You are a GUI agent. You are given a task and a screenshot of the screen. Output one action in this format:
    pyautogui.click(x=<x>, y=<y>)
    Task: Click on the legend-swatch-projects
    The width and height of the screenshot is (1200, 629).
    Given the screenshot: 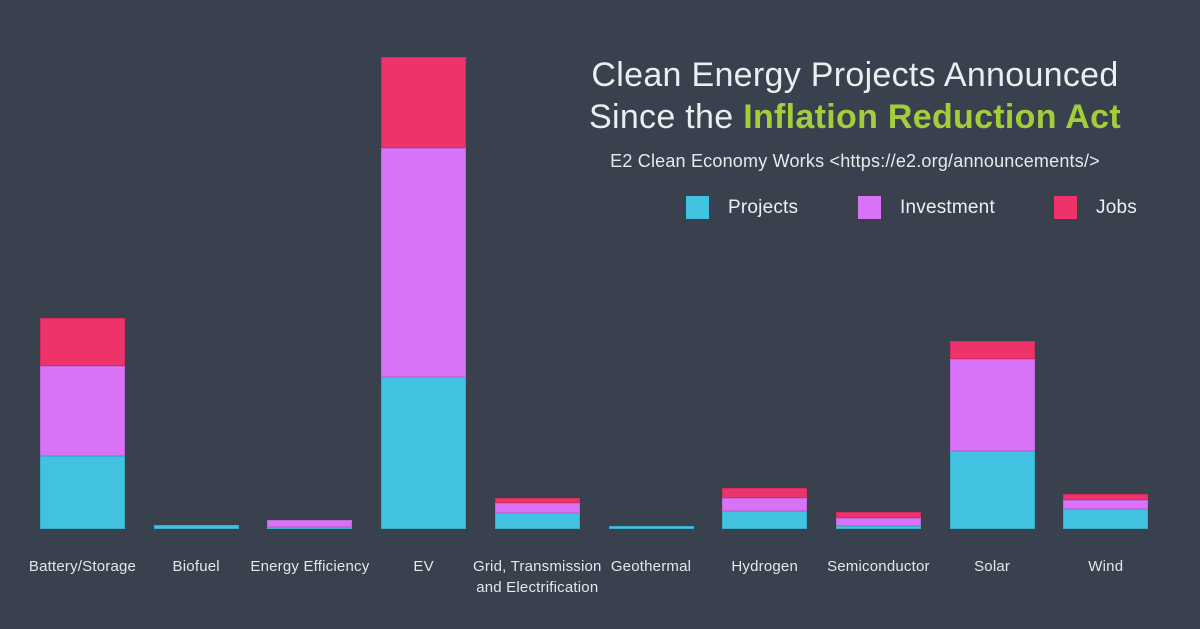 What is the action you would take?
    pyautogui.click(x=697, y=207)
    